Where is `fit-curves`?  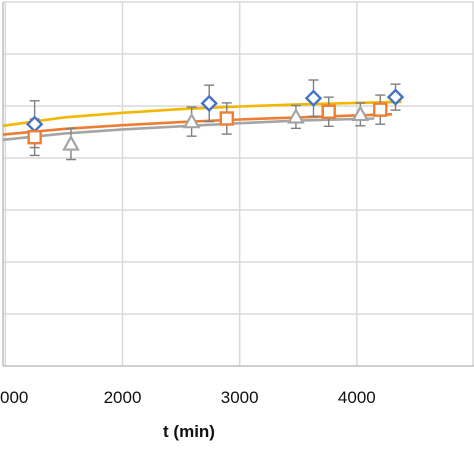
fit-curves is located at coordinates (202, 121).